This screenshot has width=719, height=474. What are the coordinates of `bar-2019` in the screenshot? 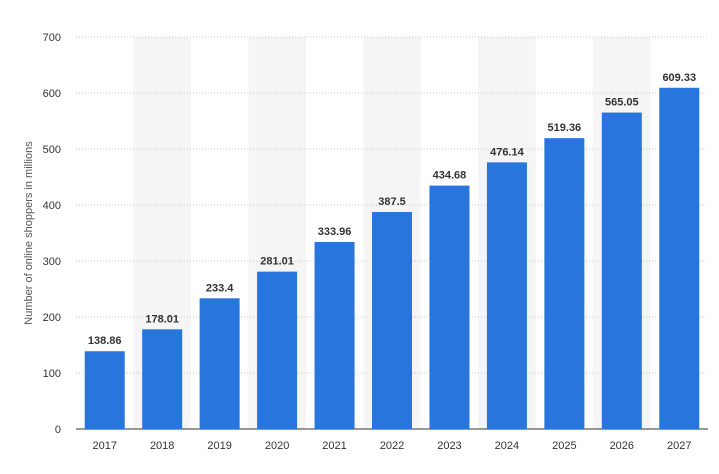 It's located at (219, 363).